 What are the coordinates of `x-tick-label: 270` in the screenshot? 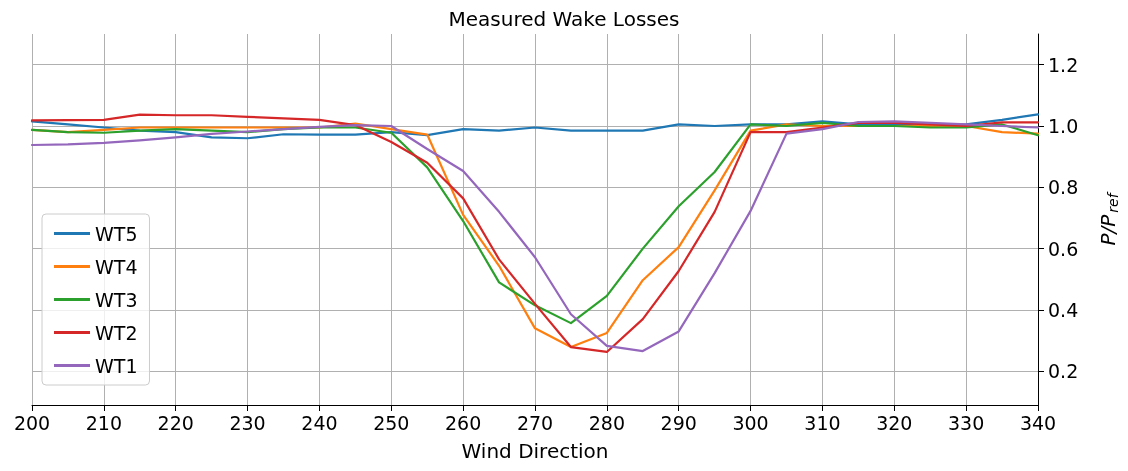 It's located at (535, 422).